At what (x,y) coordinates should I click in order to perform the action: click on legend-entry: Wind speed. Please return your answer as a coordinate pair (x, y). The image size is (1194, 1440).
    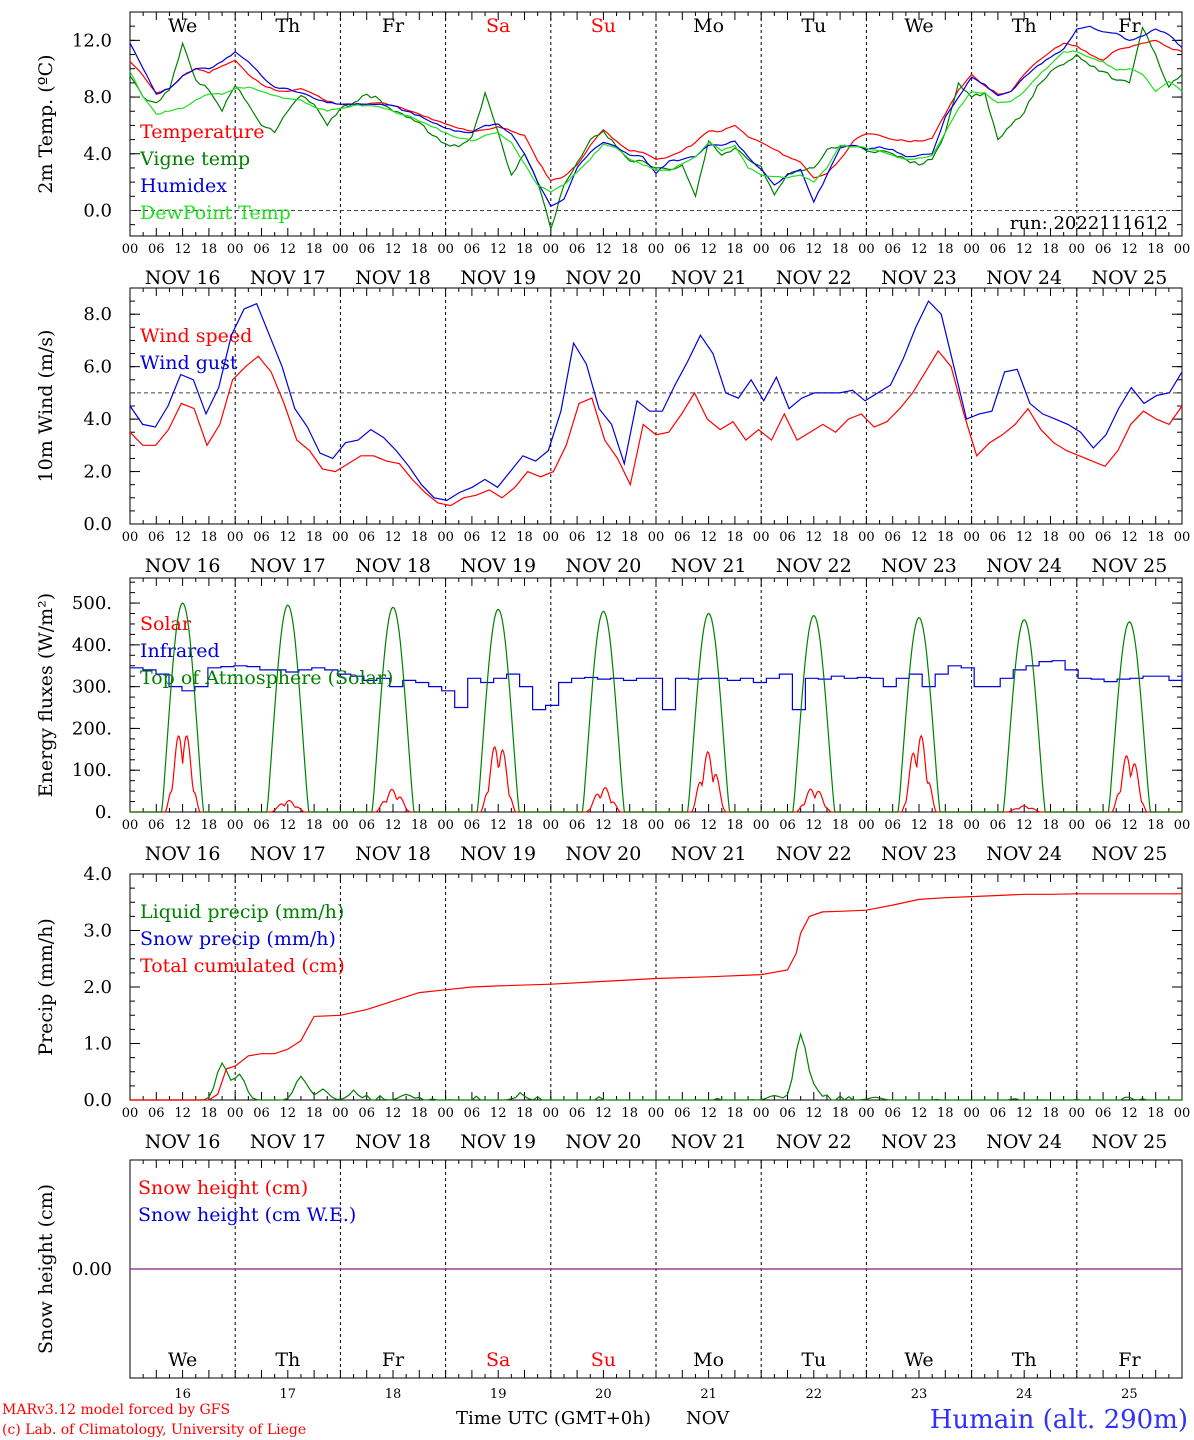
    Looking at the image, I should click on (196, 336).